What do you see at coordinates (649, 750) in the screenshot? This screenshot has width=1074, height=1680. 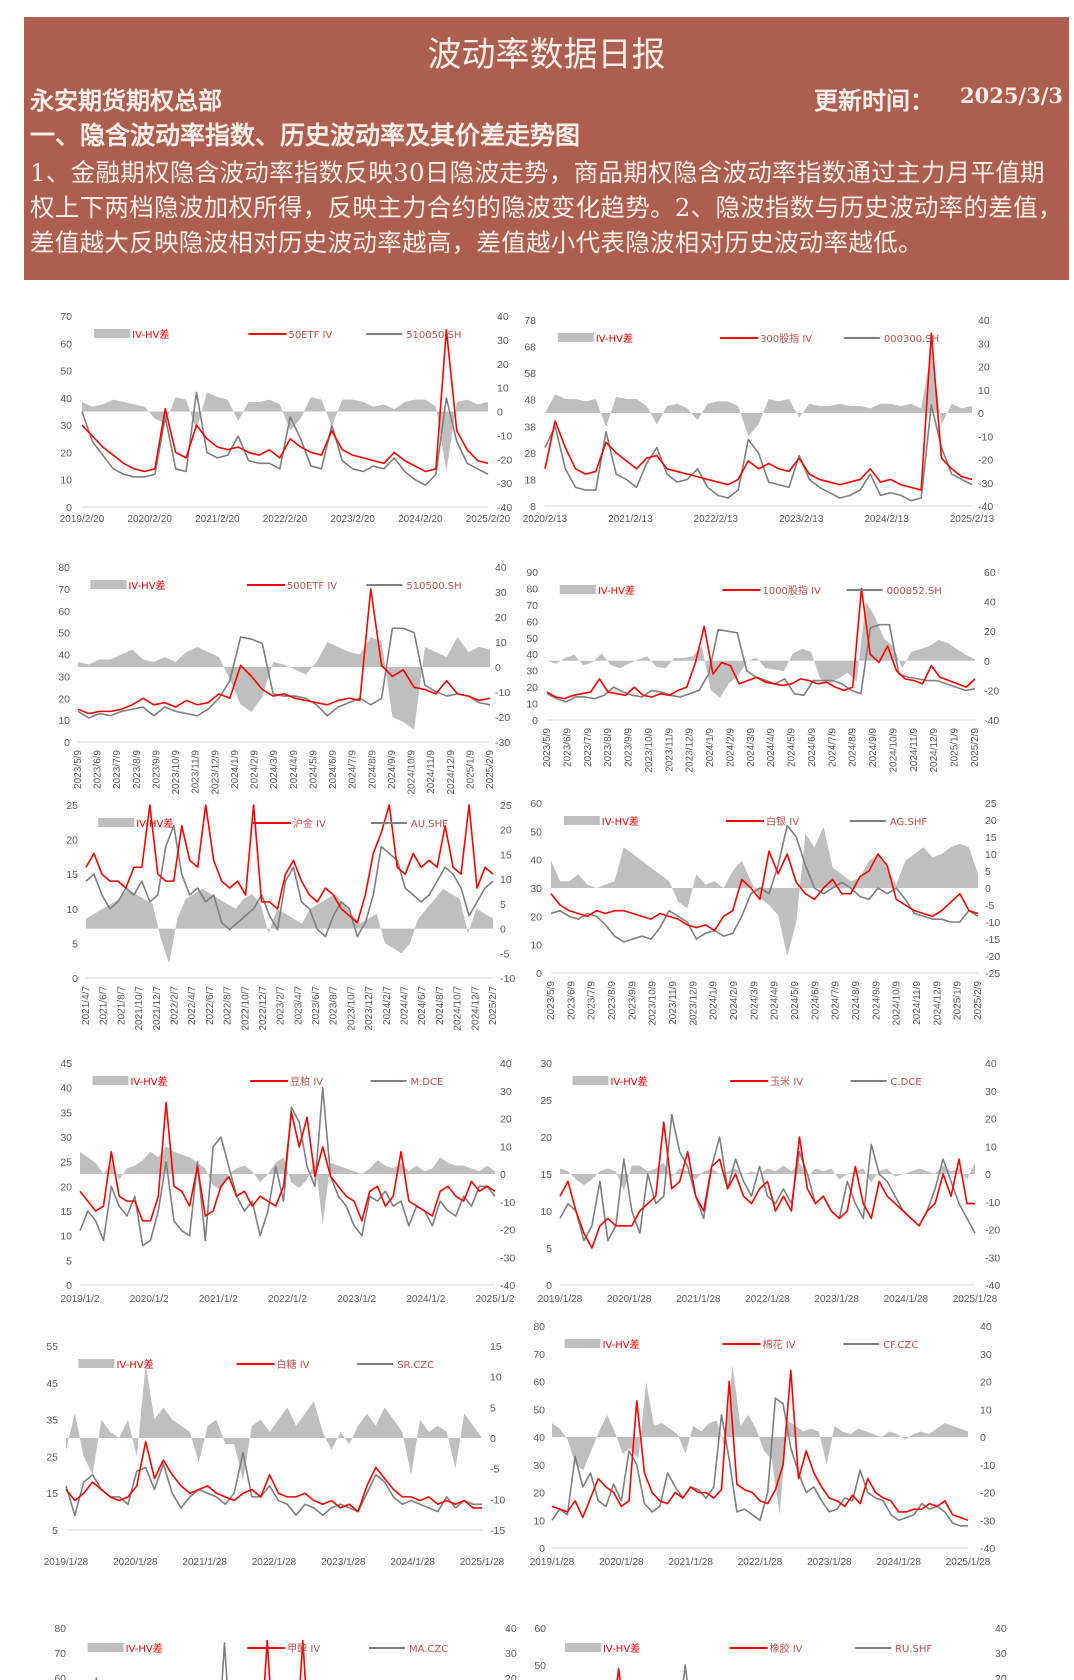 I see `x-tick-label: 2023/10/9` at bounding box center [649, 750].